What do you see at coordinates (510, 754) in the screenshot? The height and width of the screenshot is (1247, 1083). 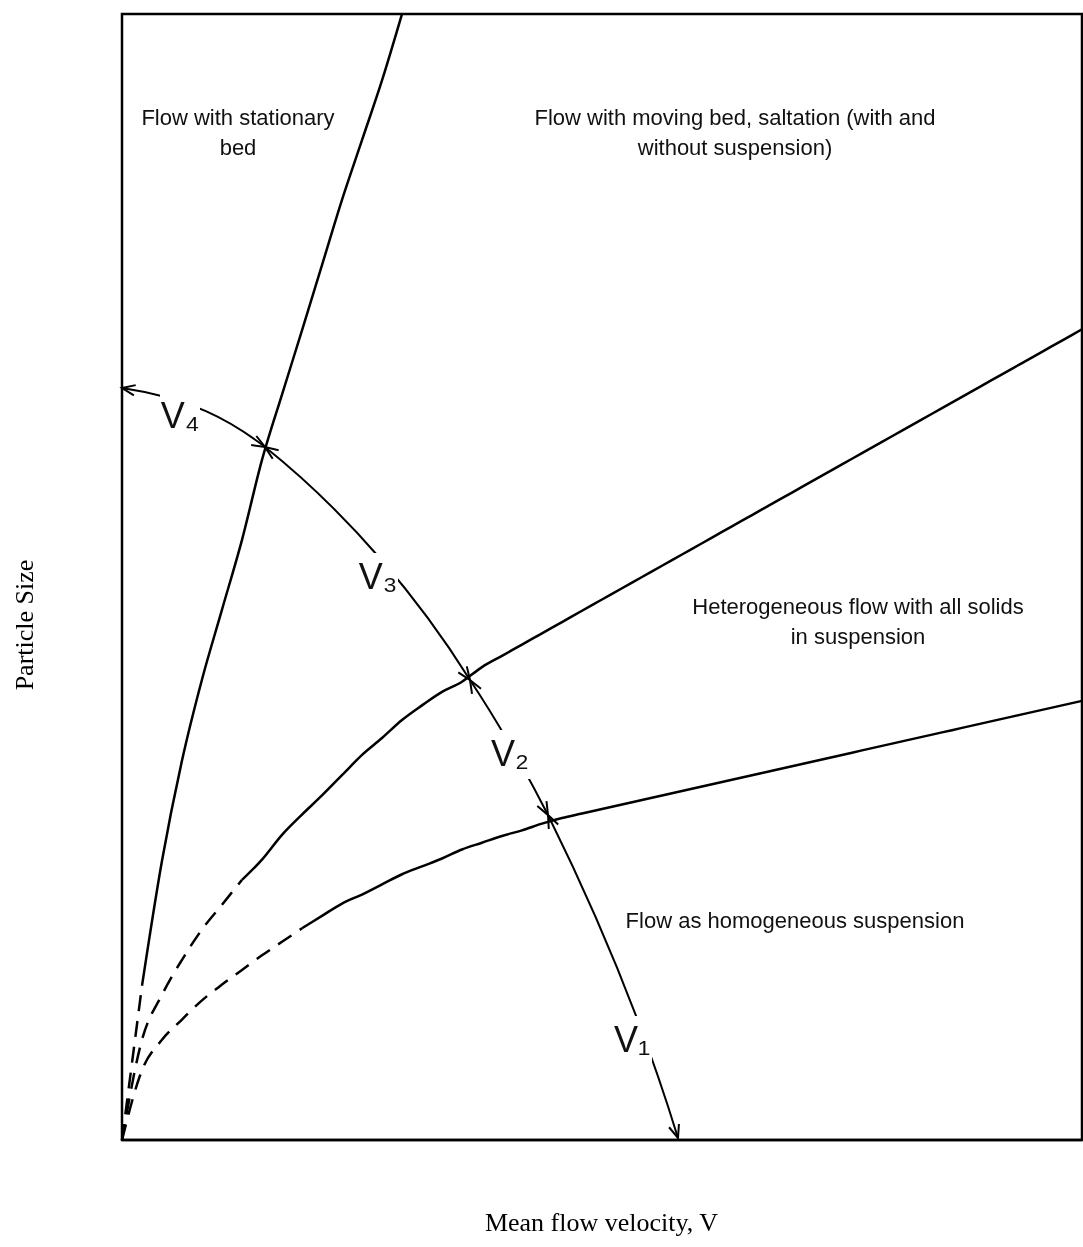 I see `annotation: V₂` at bounding box center [510, 754].